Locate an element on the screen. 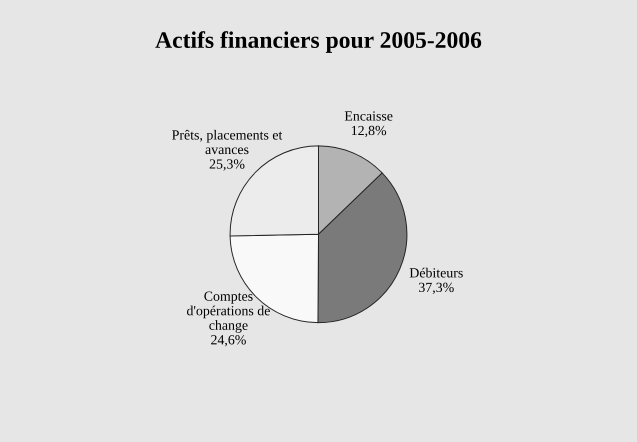  data-label: 24,6% is located at coordinates (228, 340).